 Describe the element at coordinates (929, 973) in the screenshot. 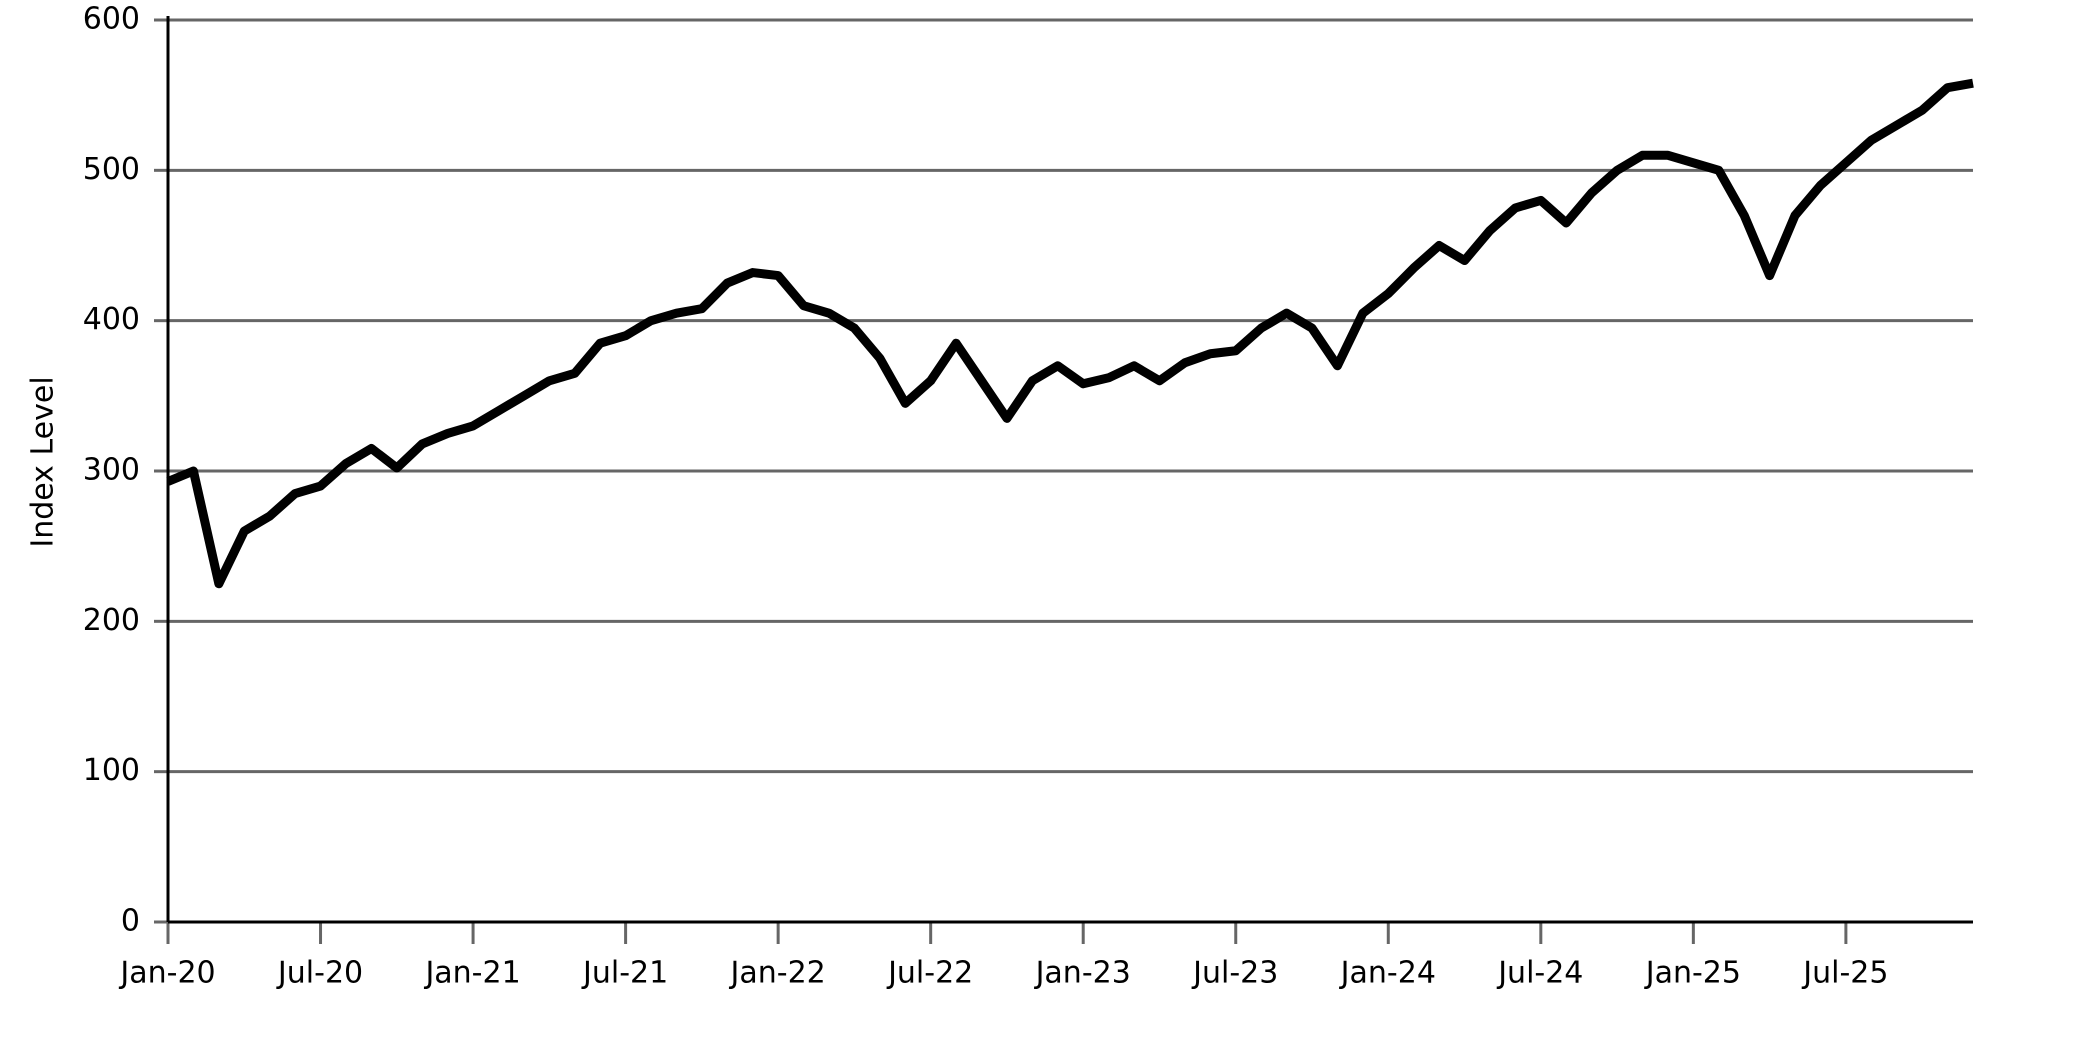

I see `x-tick-label: Jul-22` at that location.